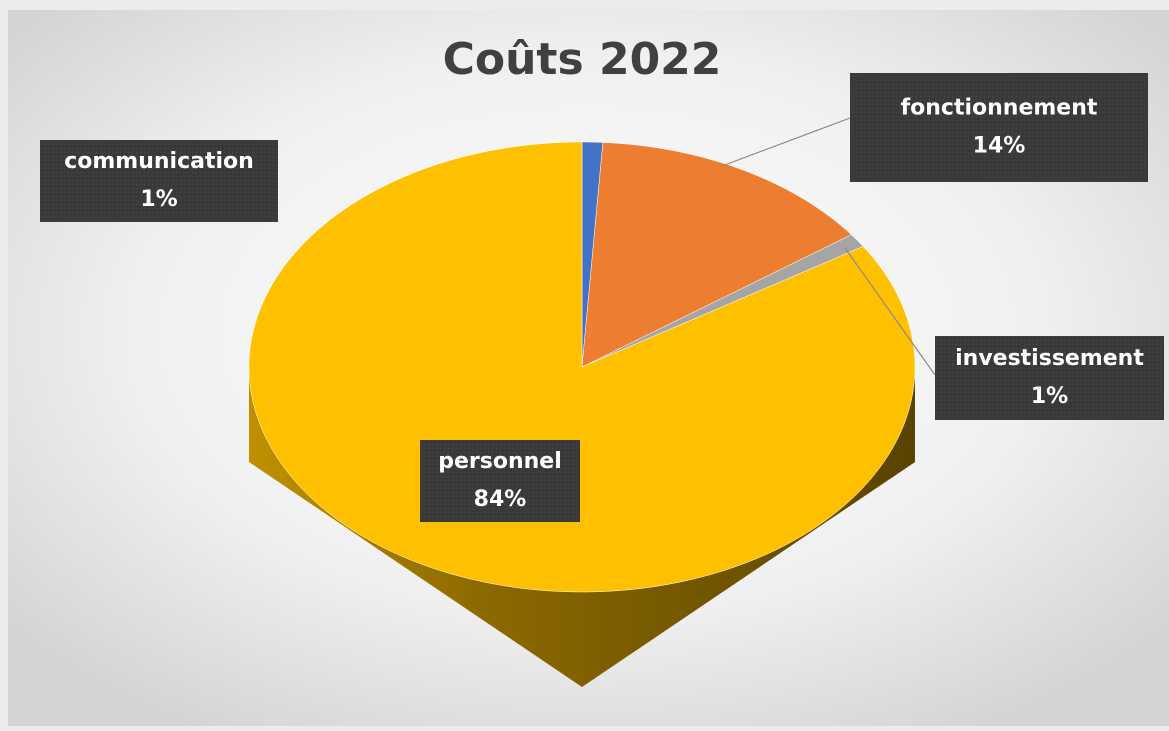 The image size is (1169, 731). I want to click on slice, so click(716, 255).